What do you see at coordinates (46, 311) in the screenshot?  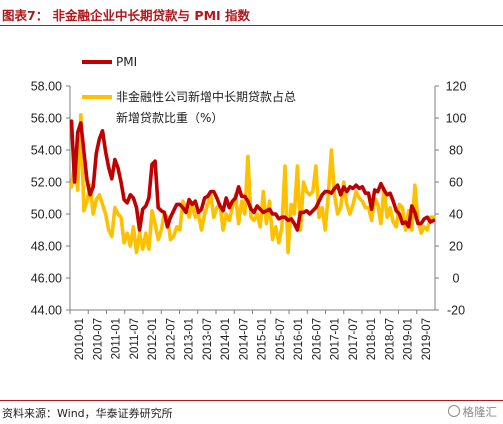 I see `y-left-tick-label: 44.00` at bounding box center [46, 311].